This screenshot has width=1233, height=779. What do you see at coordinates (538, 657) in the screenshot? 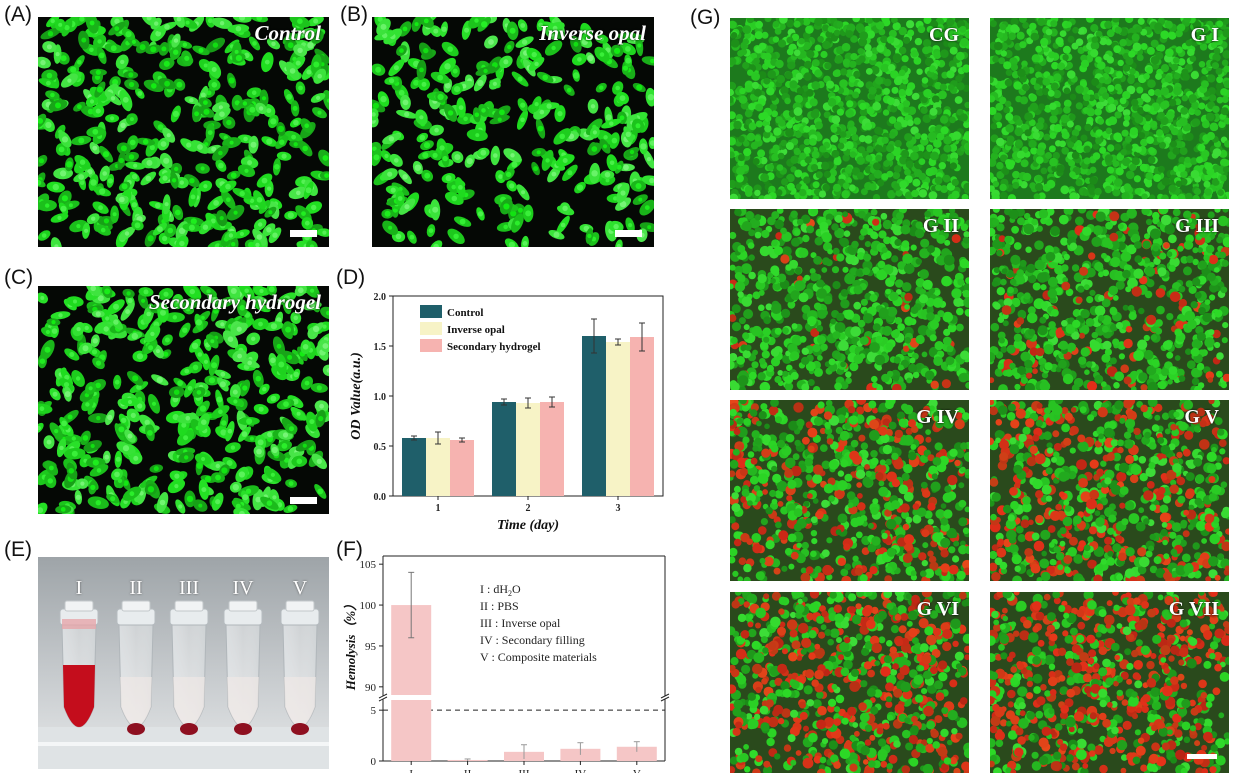
I see `legend-entry: V : Composite materials` at bounding box center [538, 657].